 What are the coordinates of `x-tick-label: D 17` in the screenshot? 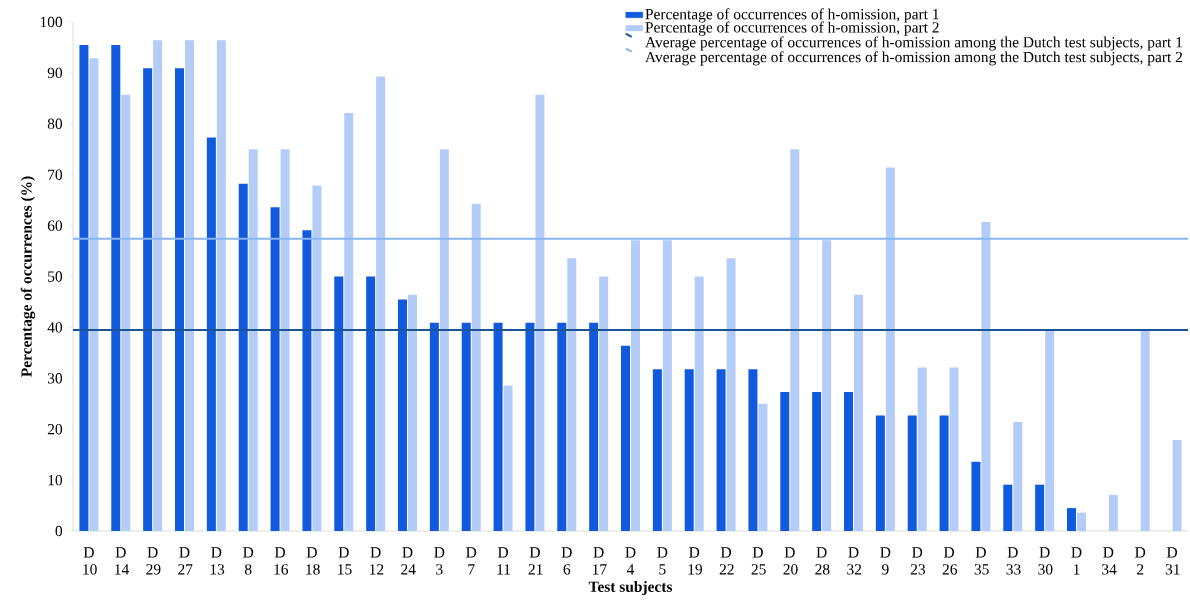 It's located at (600, 561).